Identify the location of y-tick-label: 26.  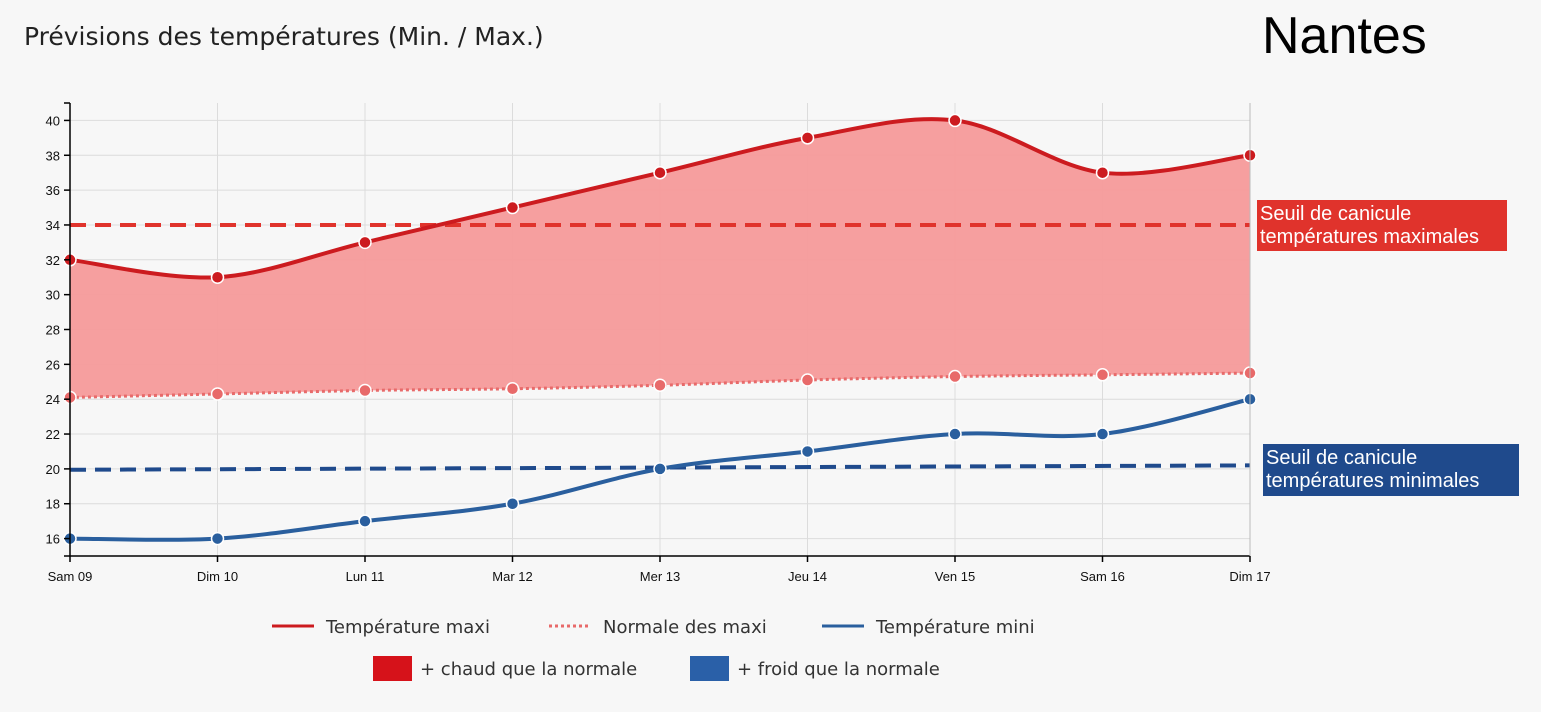
(53, 364).